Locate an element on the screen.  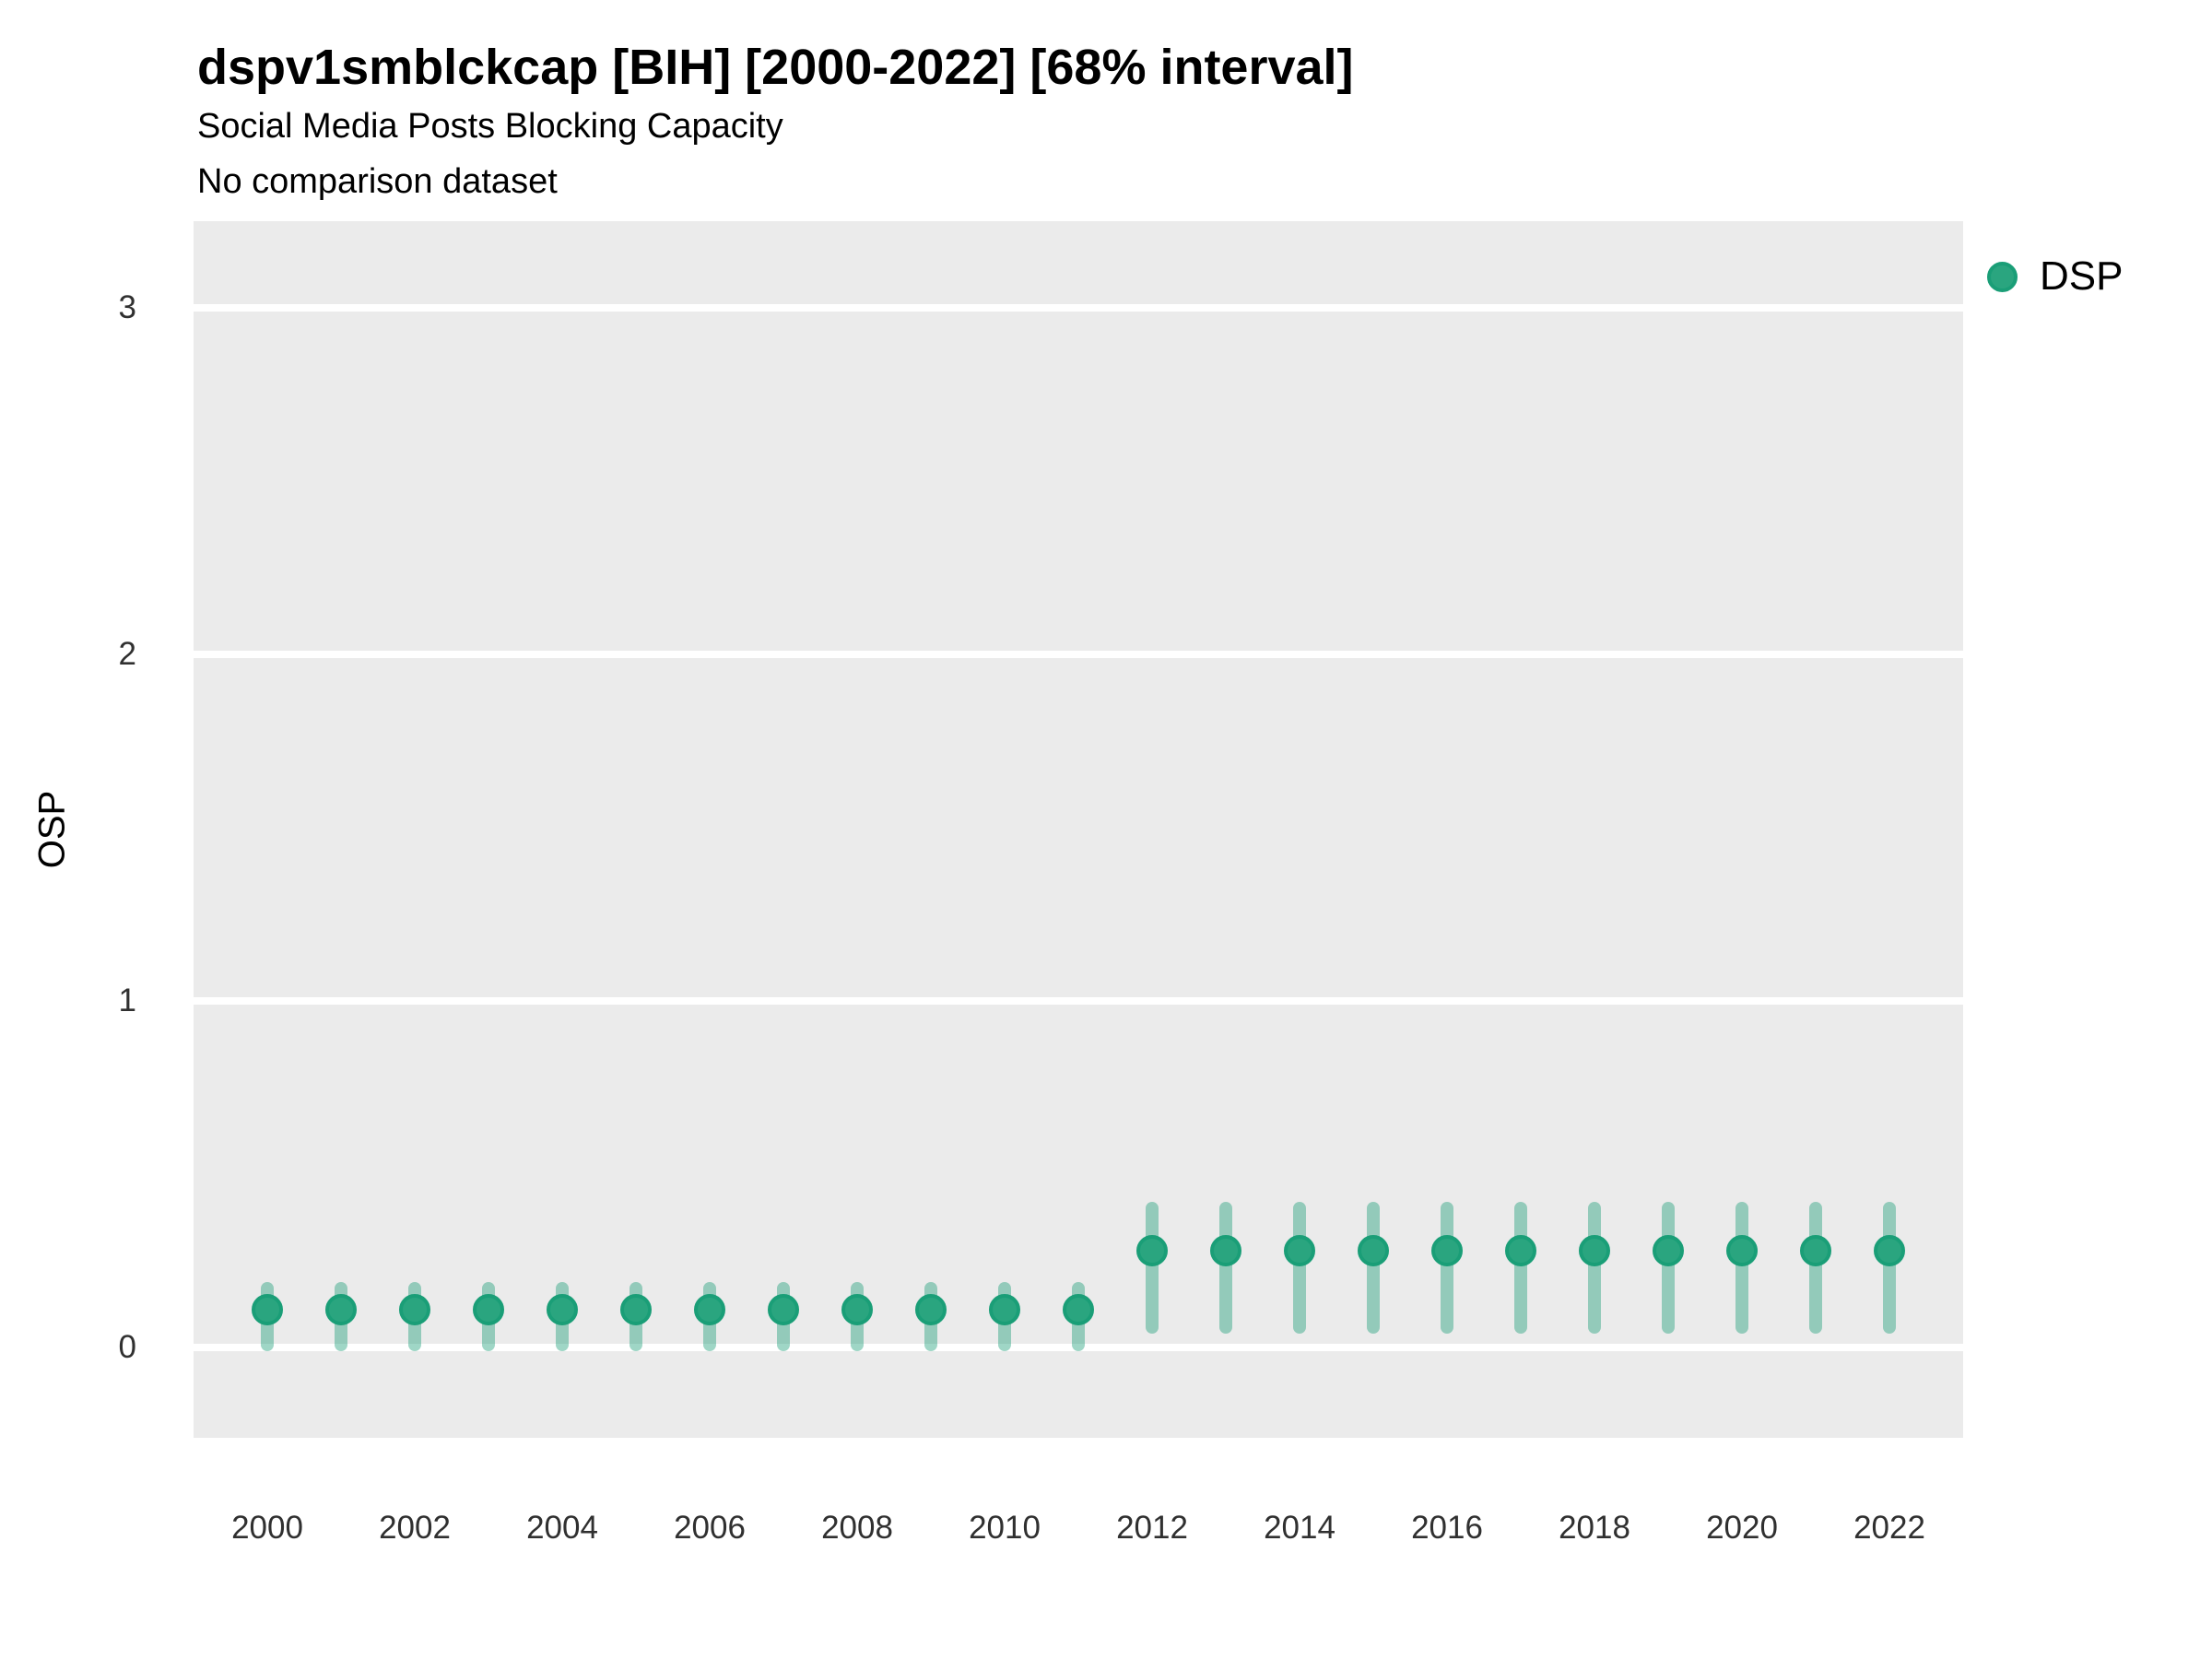
x-tick-label: 2002 is located at coordinates (415, 1528).